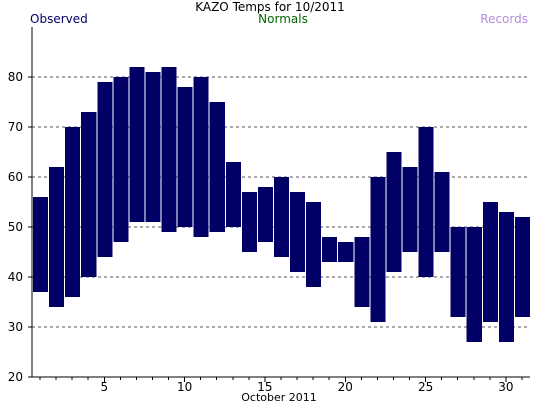 This screenshot has height=406, width=540. What do you see at coordinates (15, 327) in the screenshot?
I see `y-tick-label-30: 30` at bounding box center [15, 327].